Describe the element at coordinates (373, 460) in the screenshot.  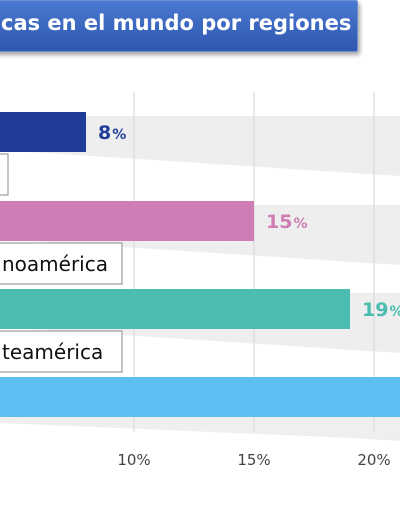
I see `tick-label: 20%` at that location.